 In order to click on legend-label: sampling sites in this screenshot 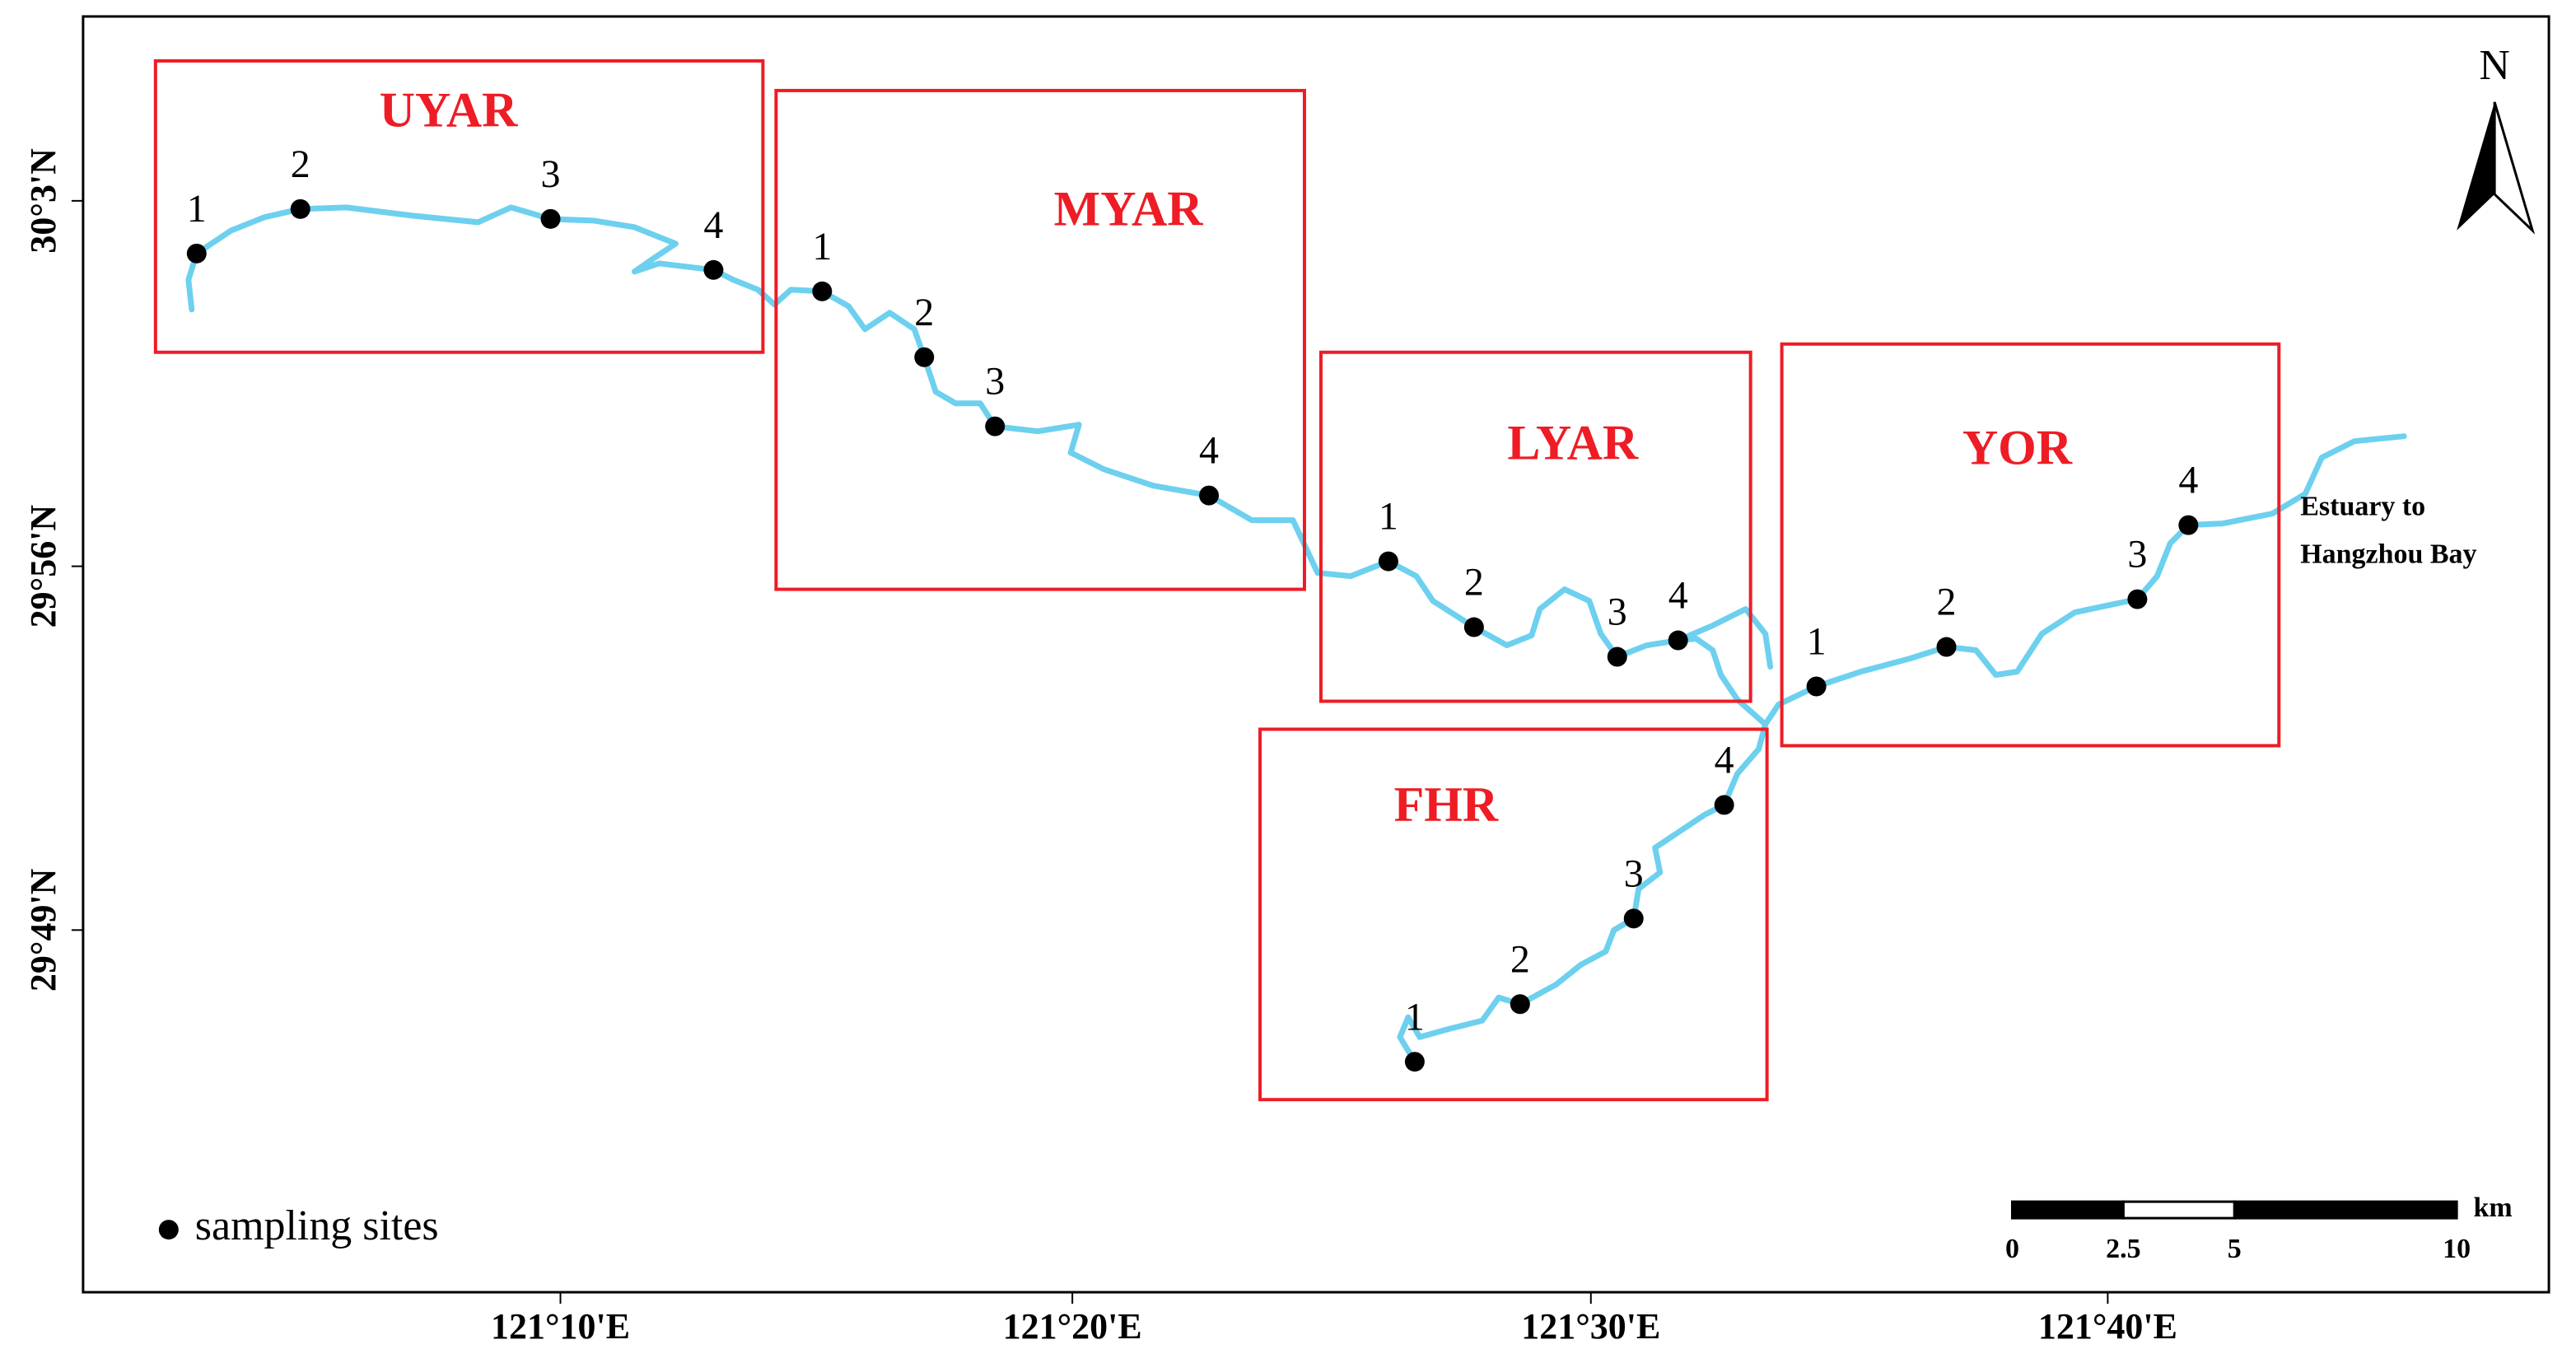, I will do `click(317, 1225)`.